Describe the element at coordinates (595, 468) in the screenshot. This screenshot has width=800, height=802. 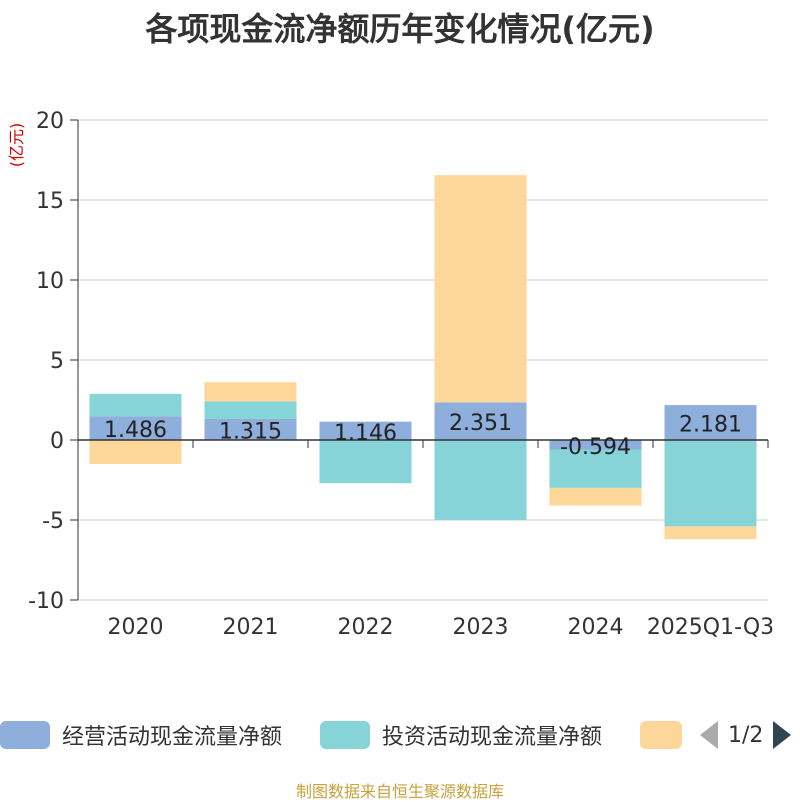
I see `bar-series1-2024` at that location.